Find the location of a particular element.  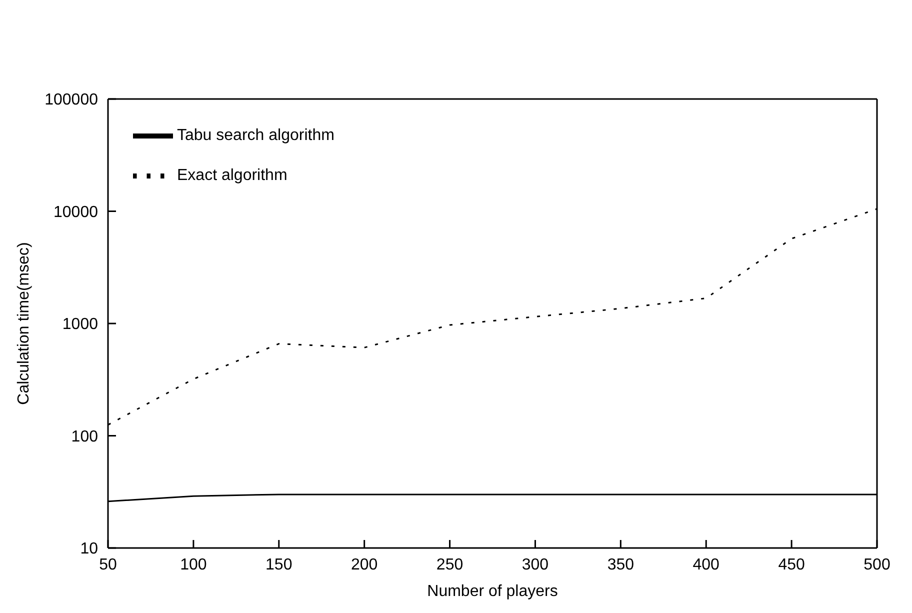

legend-label: Tabu search algorithm is located at coordinates (255, 135).